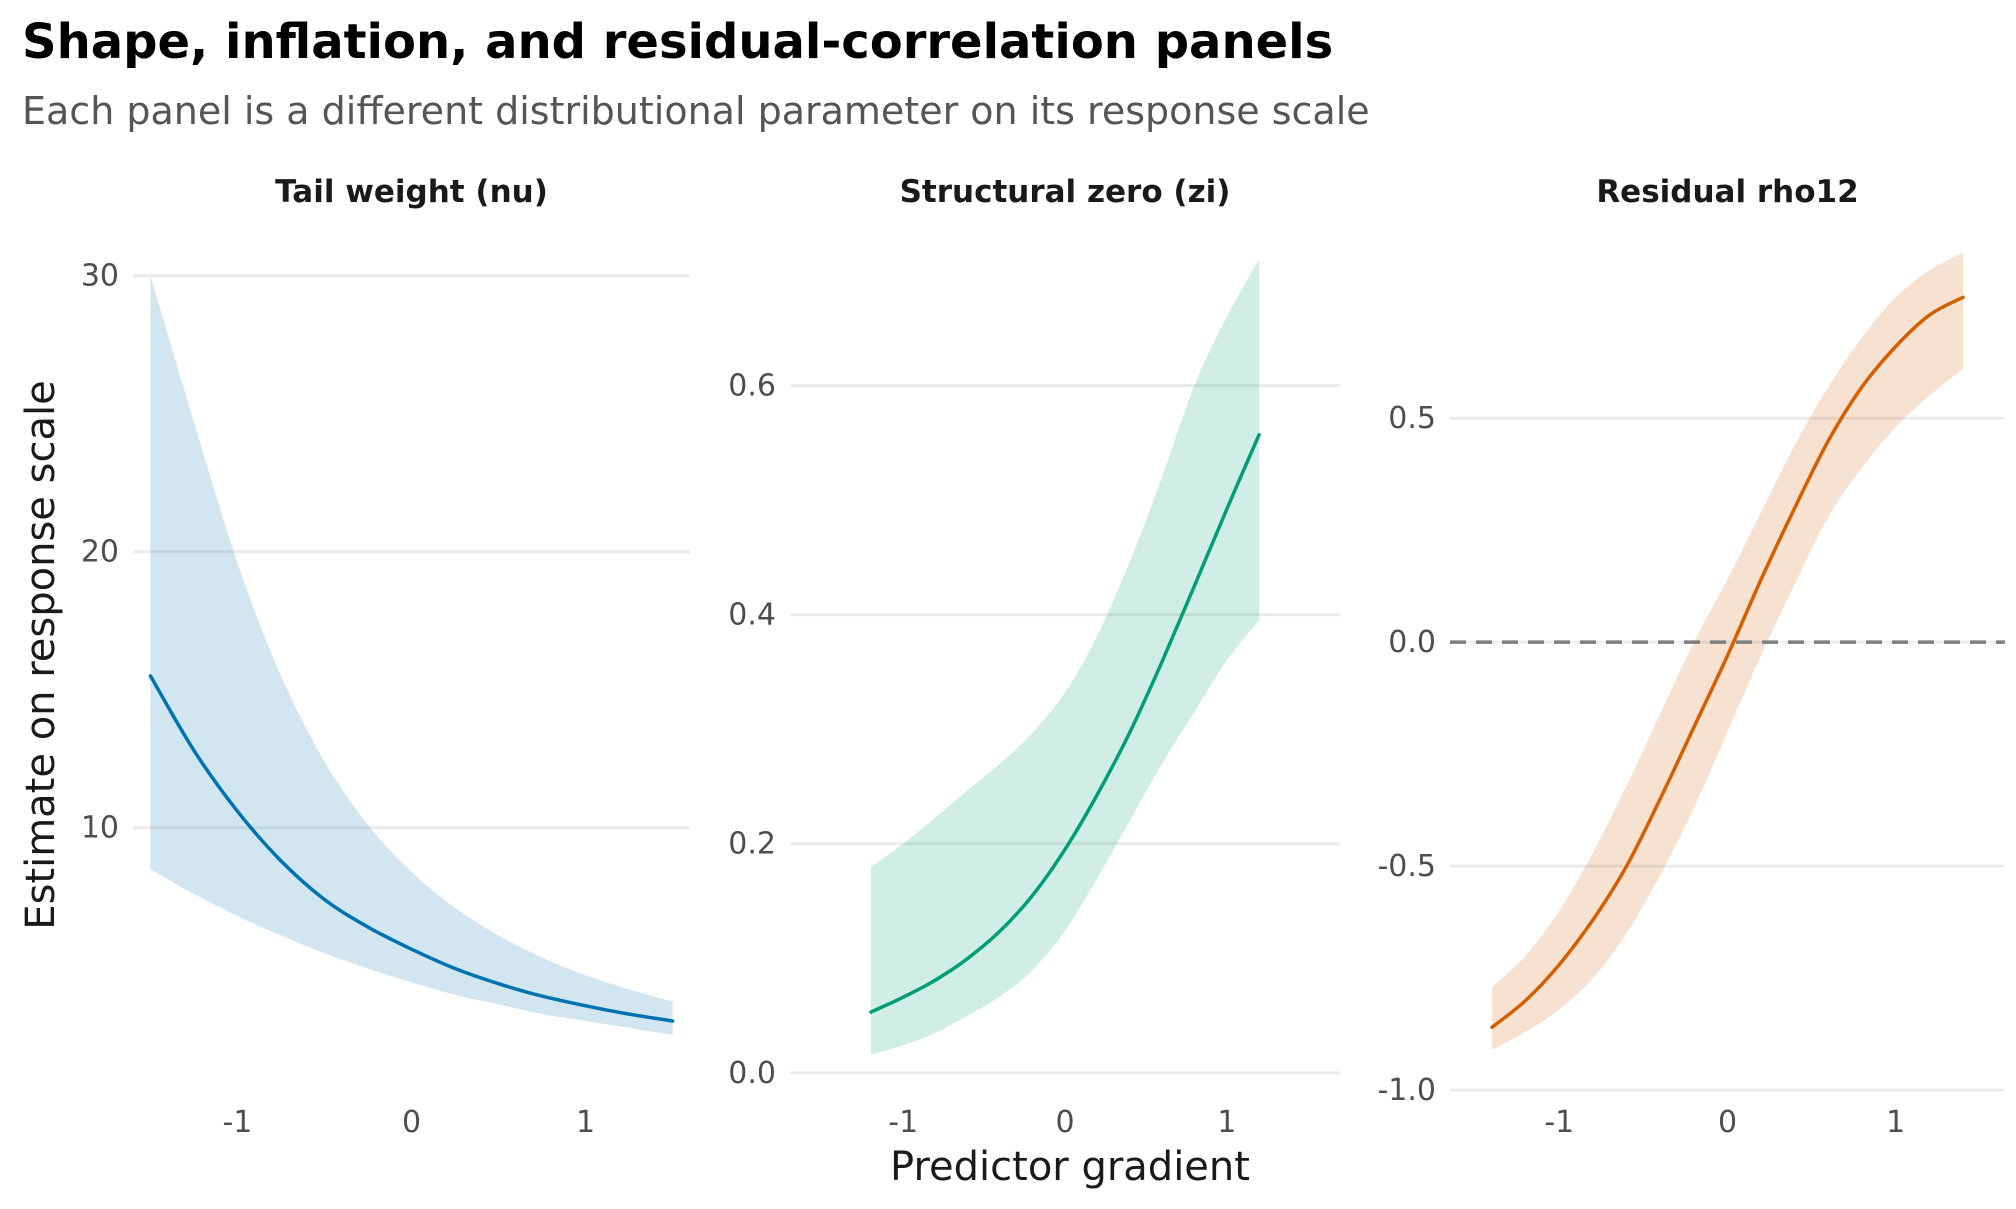 This screenshot has height=1209, width=2016. I want to click on panel-strip-label: Tail weight (nu), so click(411, 192).